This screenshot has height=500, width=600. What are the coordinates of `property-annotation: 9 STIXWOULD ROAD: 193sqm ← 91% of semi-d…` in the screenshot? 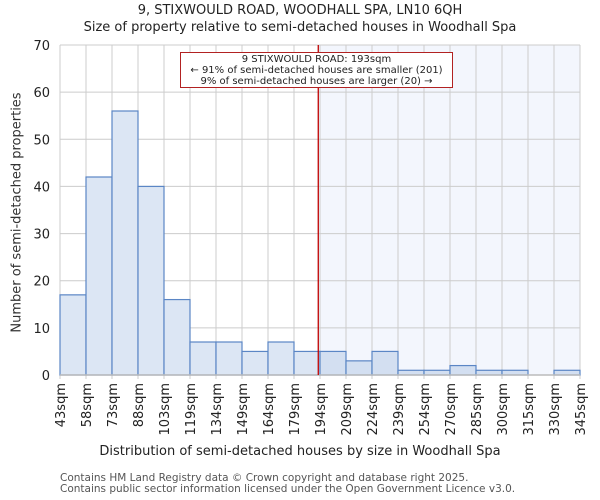 It's located at (316, 70).